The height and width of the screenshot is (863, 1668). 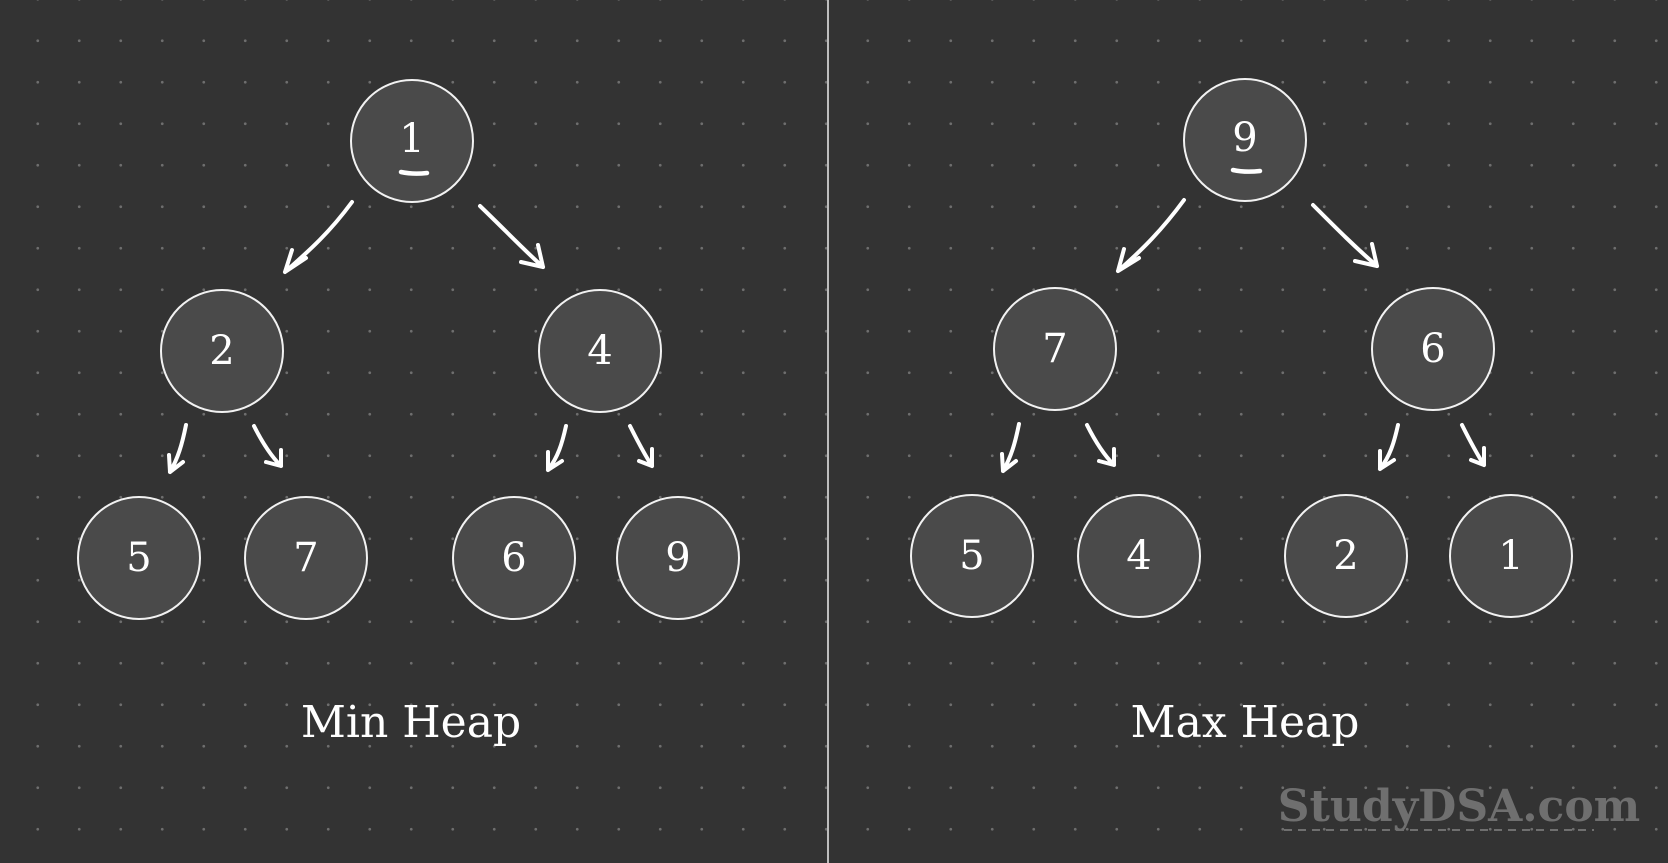 I want to click on max-heap-node-level1-right: 6, so click(x=1433, y=349).